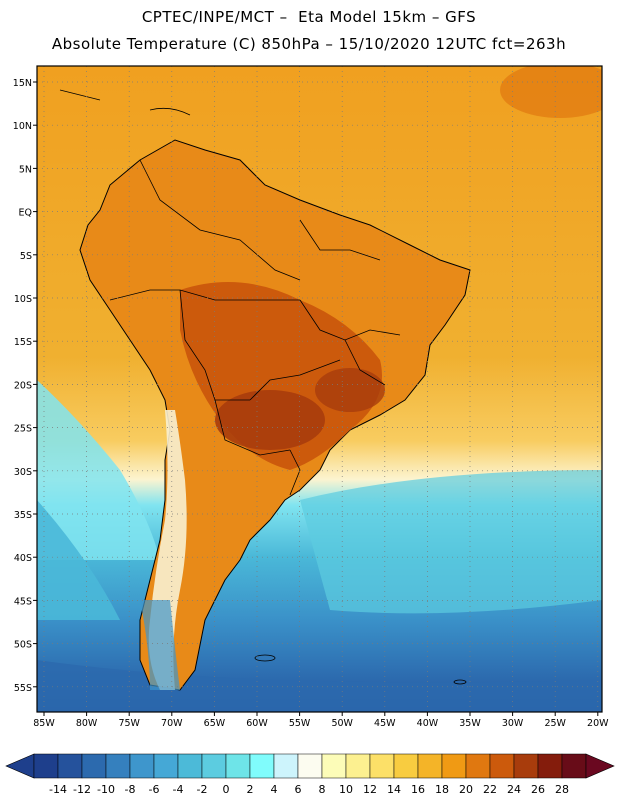 The height and width of the screenshot is (804, 618). I want to click on lon-label: 40W, so click(428, 723).